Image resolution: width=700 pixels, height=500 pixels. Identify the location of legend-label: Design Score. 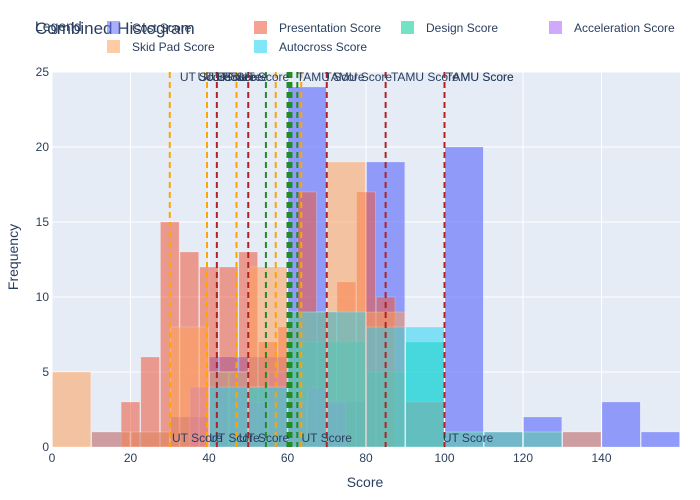
(462, 28).